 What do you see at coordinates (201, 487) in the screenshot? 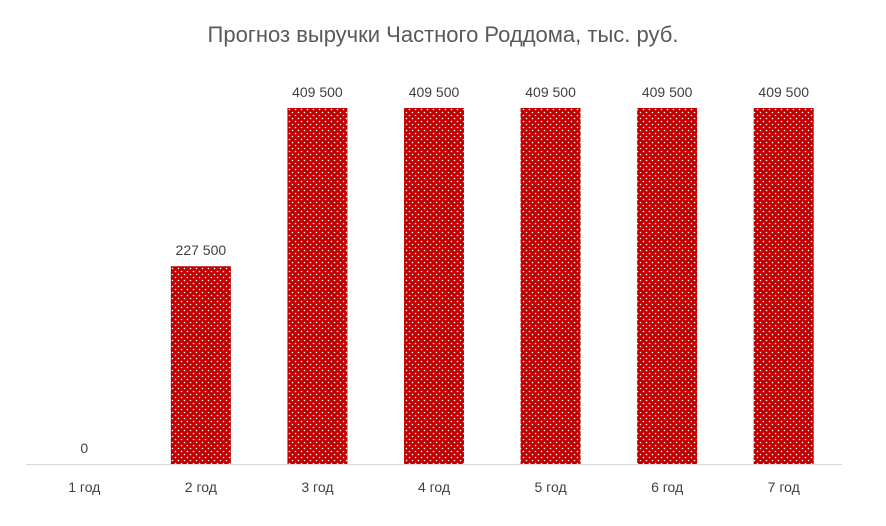
I see `x-tick-label-2: 2 год` at bounding box center [201, 487].